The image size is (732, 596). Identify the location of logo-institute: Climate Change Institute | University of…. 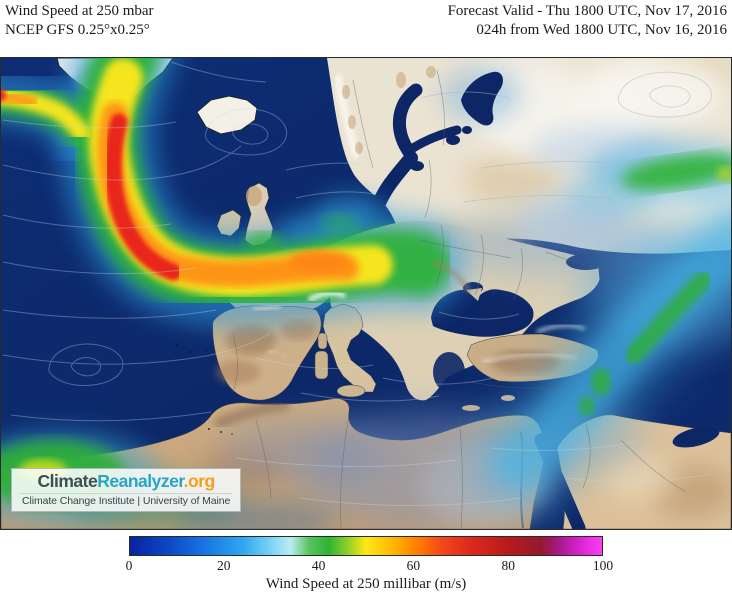
(126, 500).